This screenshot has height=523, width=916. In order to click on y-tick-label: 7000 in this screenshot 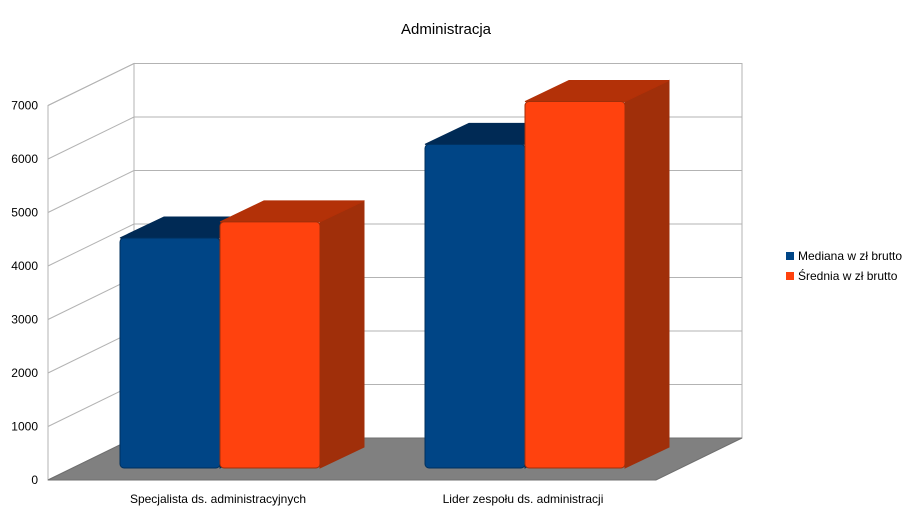, I will do `click(24, 106)`.